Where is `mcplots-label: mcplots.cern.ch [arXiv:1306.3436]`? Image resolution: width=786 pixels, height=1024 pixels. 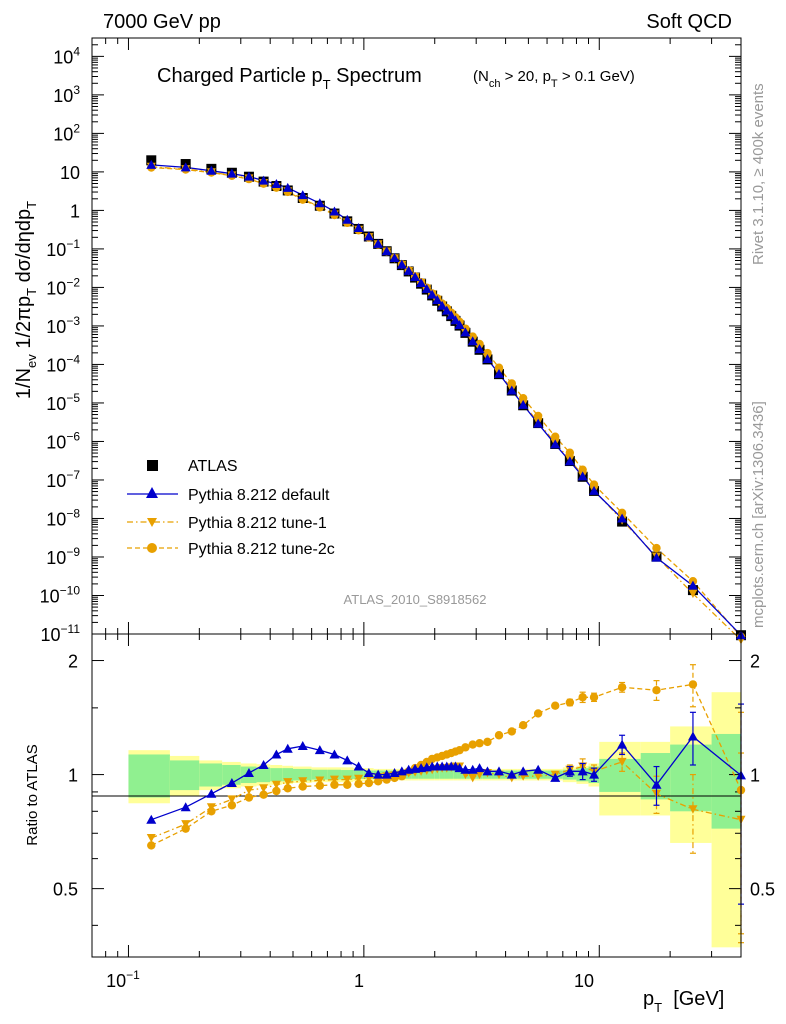 mcplots-label: mcplots.cern.ch [arXiv:1306.3436] is located at coordinates (758, 514).